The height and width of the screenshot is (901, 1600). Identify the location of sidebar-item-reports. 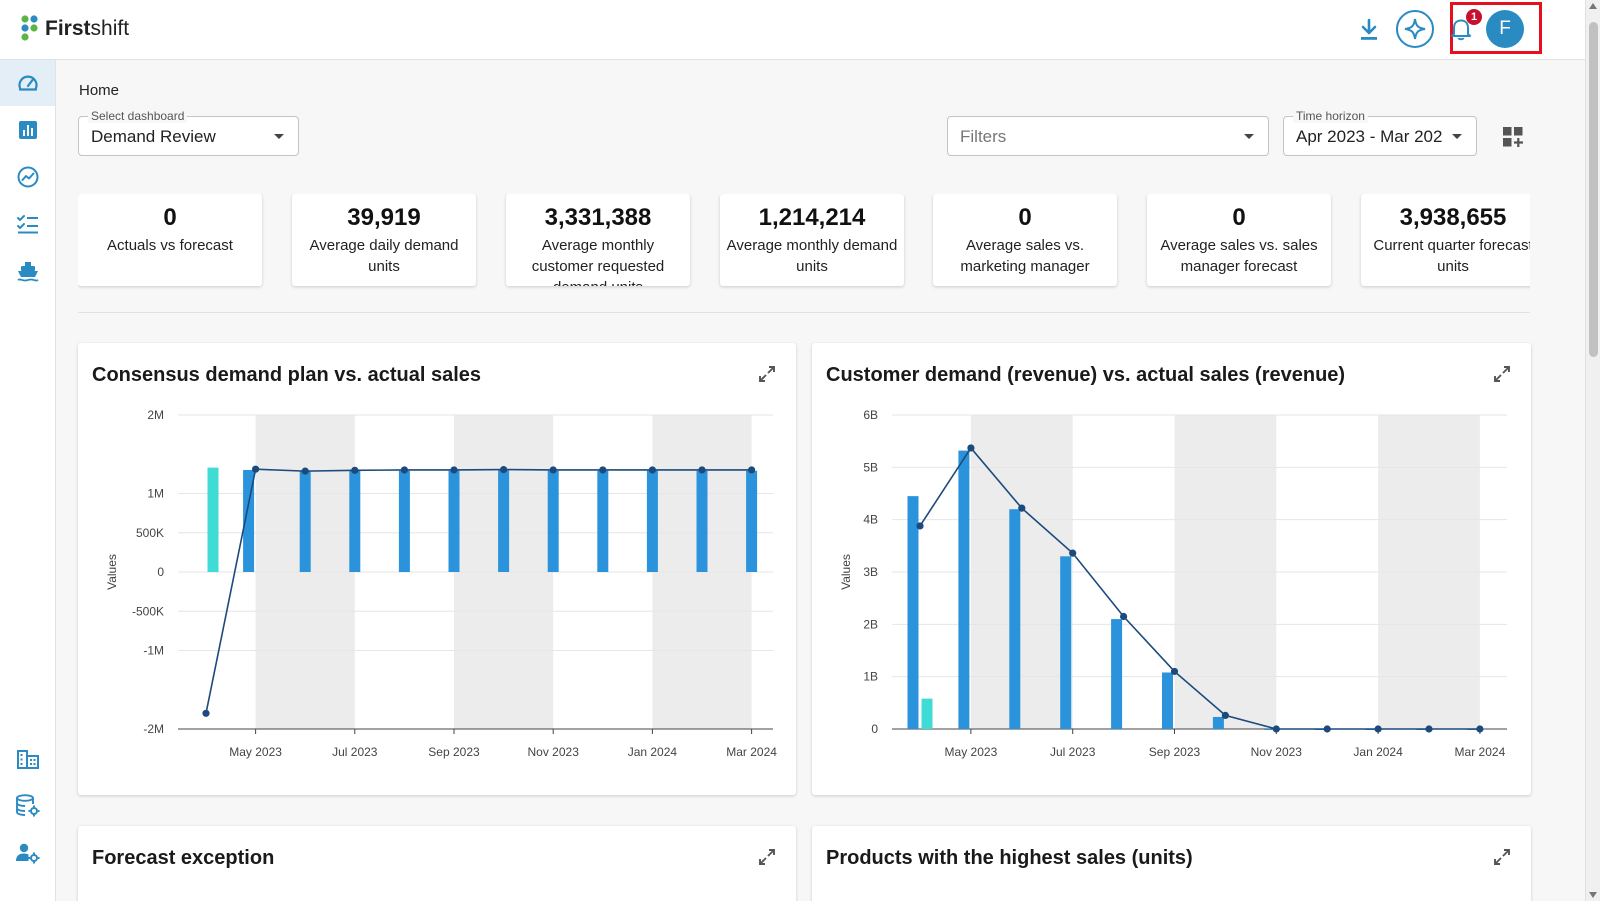
(27, 130).